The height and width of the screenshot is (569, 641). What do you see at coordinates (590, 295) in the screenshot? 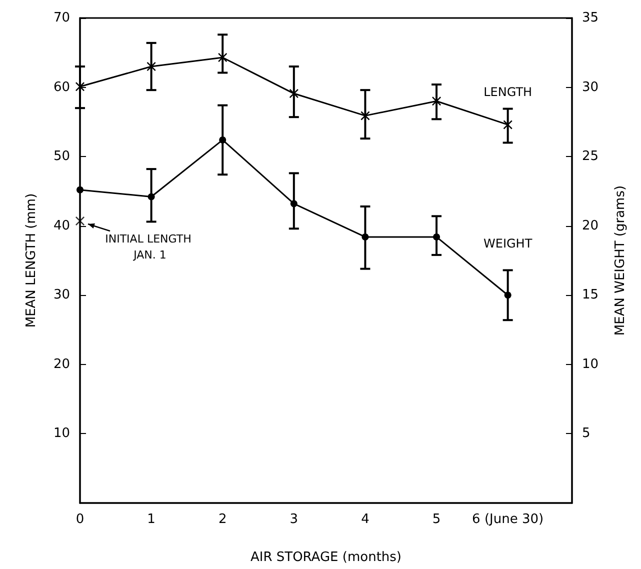
I see `y2-tick-label: 15` at bounding box center [590, 295].